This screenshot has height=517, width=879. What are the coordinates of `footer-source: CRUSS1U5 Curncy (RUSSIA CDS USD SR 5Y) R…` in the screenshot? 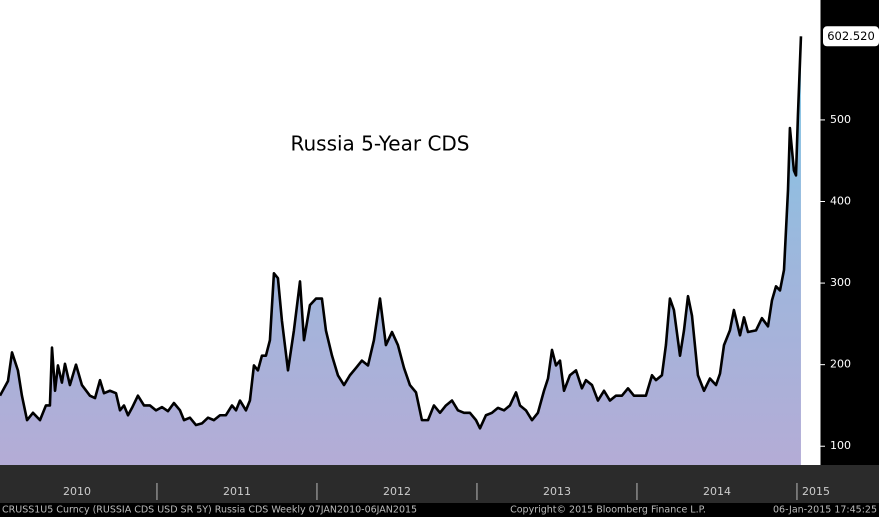 It's located at (209, 510).